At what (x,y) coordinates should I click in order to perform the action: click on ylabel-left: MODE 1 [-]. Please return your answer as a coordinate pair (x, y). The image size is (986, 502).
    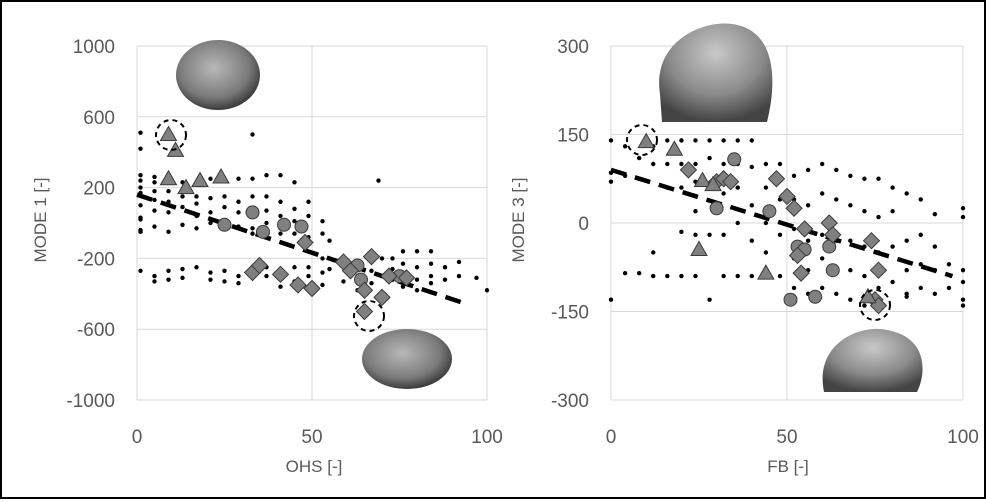
    Looking at the image, I should click on (40, 219).